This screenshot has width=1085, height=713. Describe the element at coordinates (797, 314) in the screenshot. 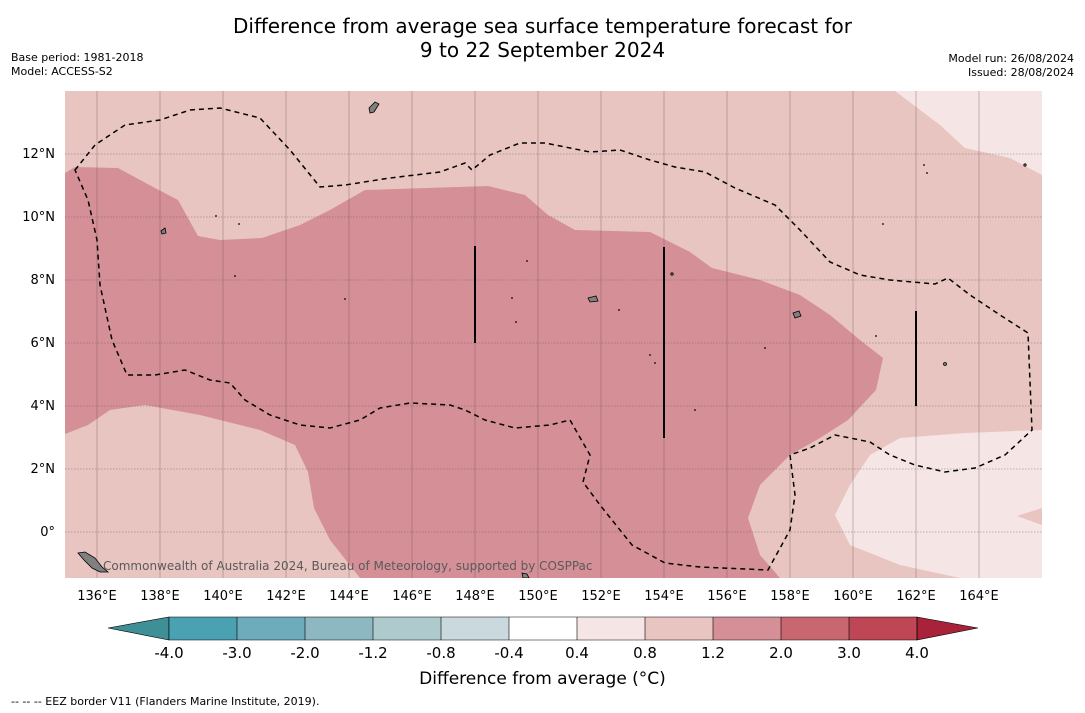

I see `island-pohnpei` at that location.